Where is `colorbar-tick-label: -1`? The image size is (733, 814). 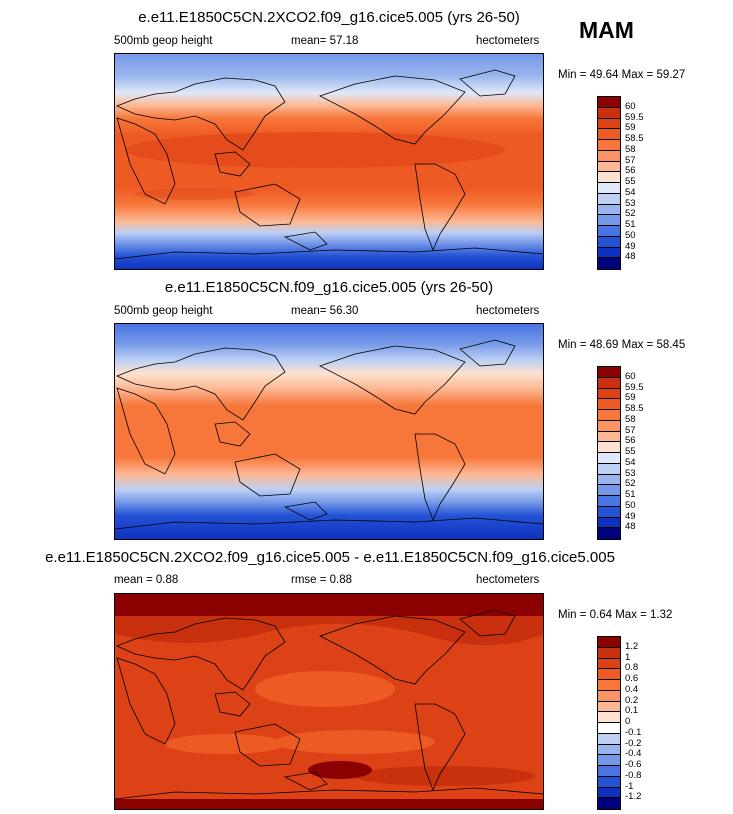
colorbar-tick-label: -1 is located at coordinates (629, 786).